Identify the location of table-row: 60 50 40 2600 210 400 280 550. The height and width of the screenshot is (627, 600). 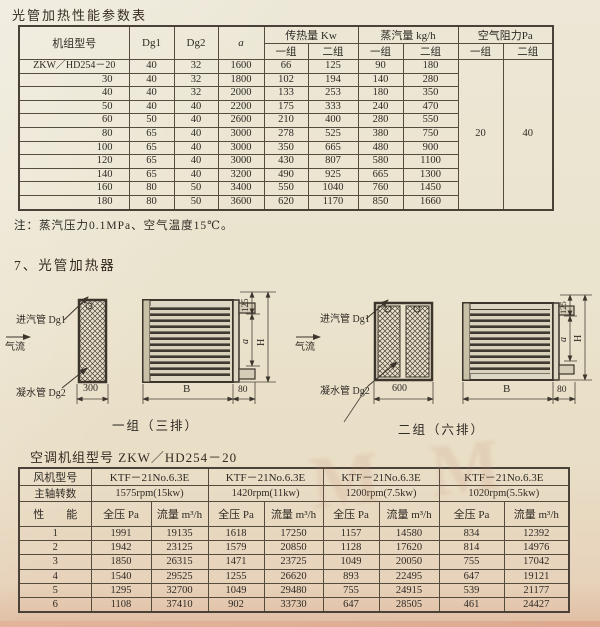
(285, 120).